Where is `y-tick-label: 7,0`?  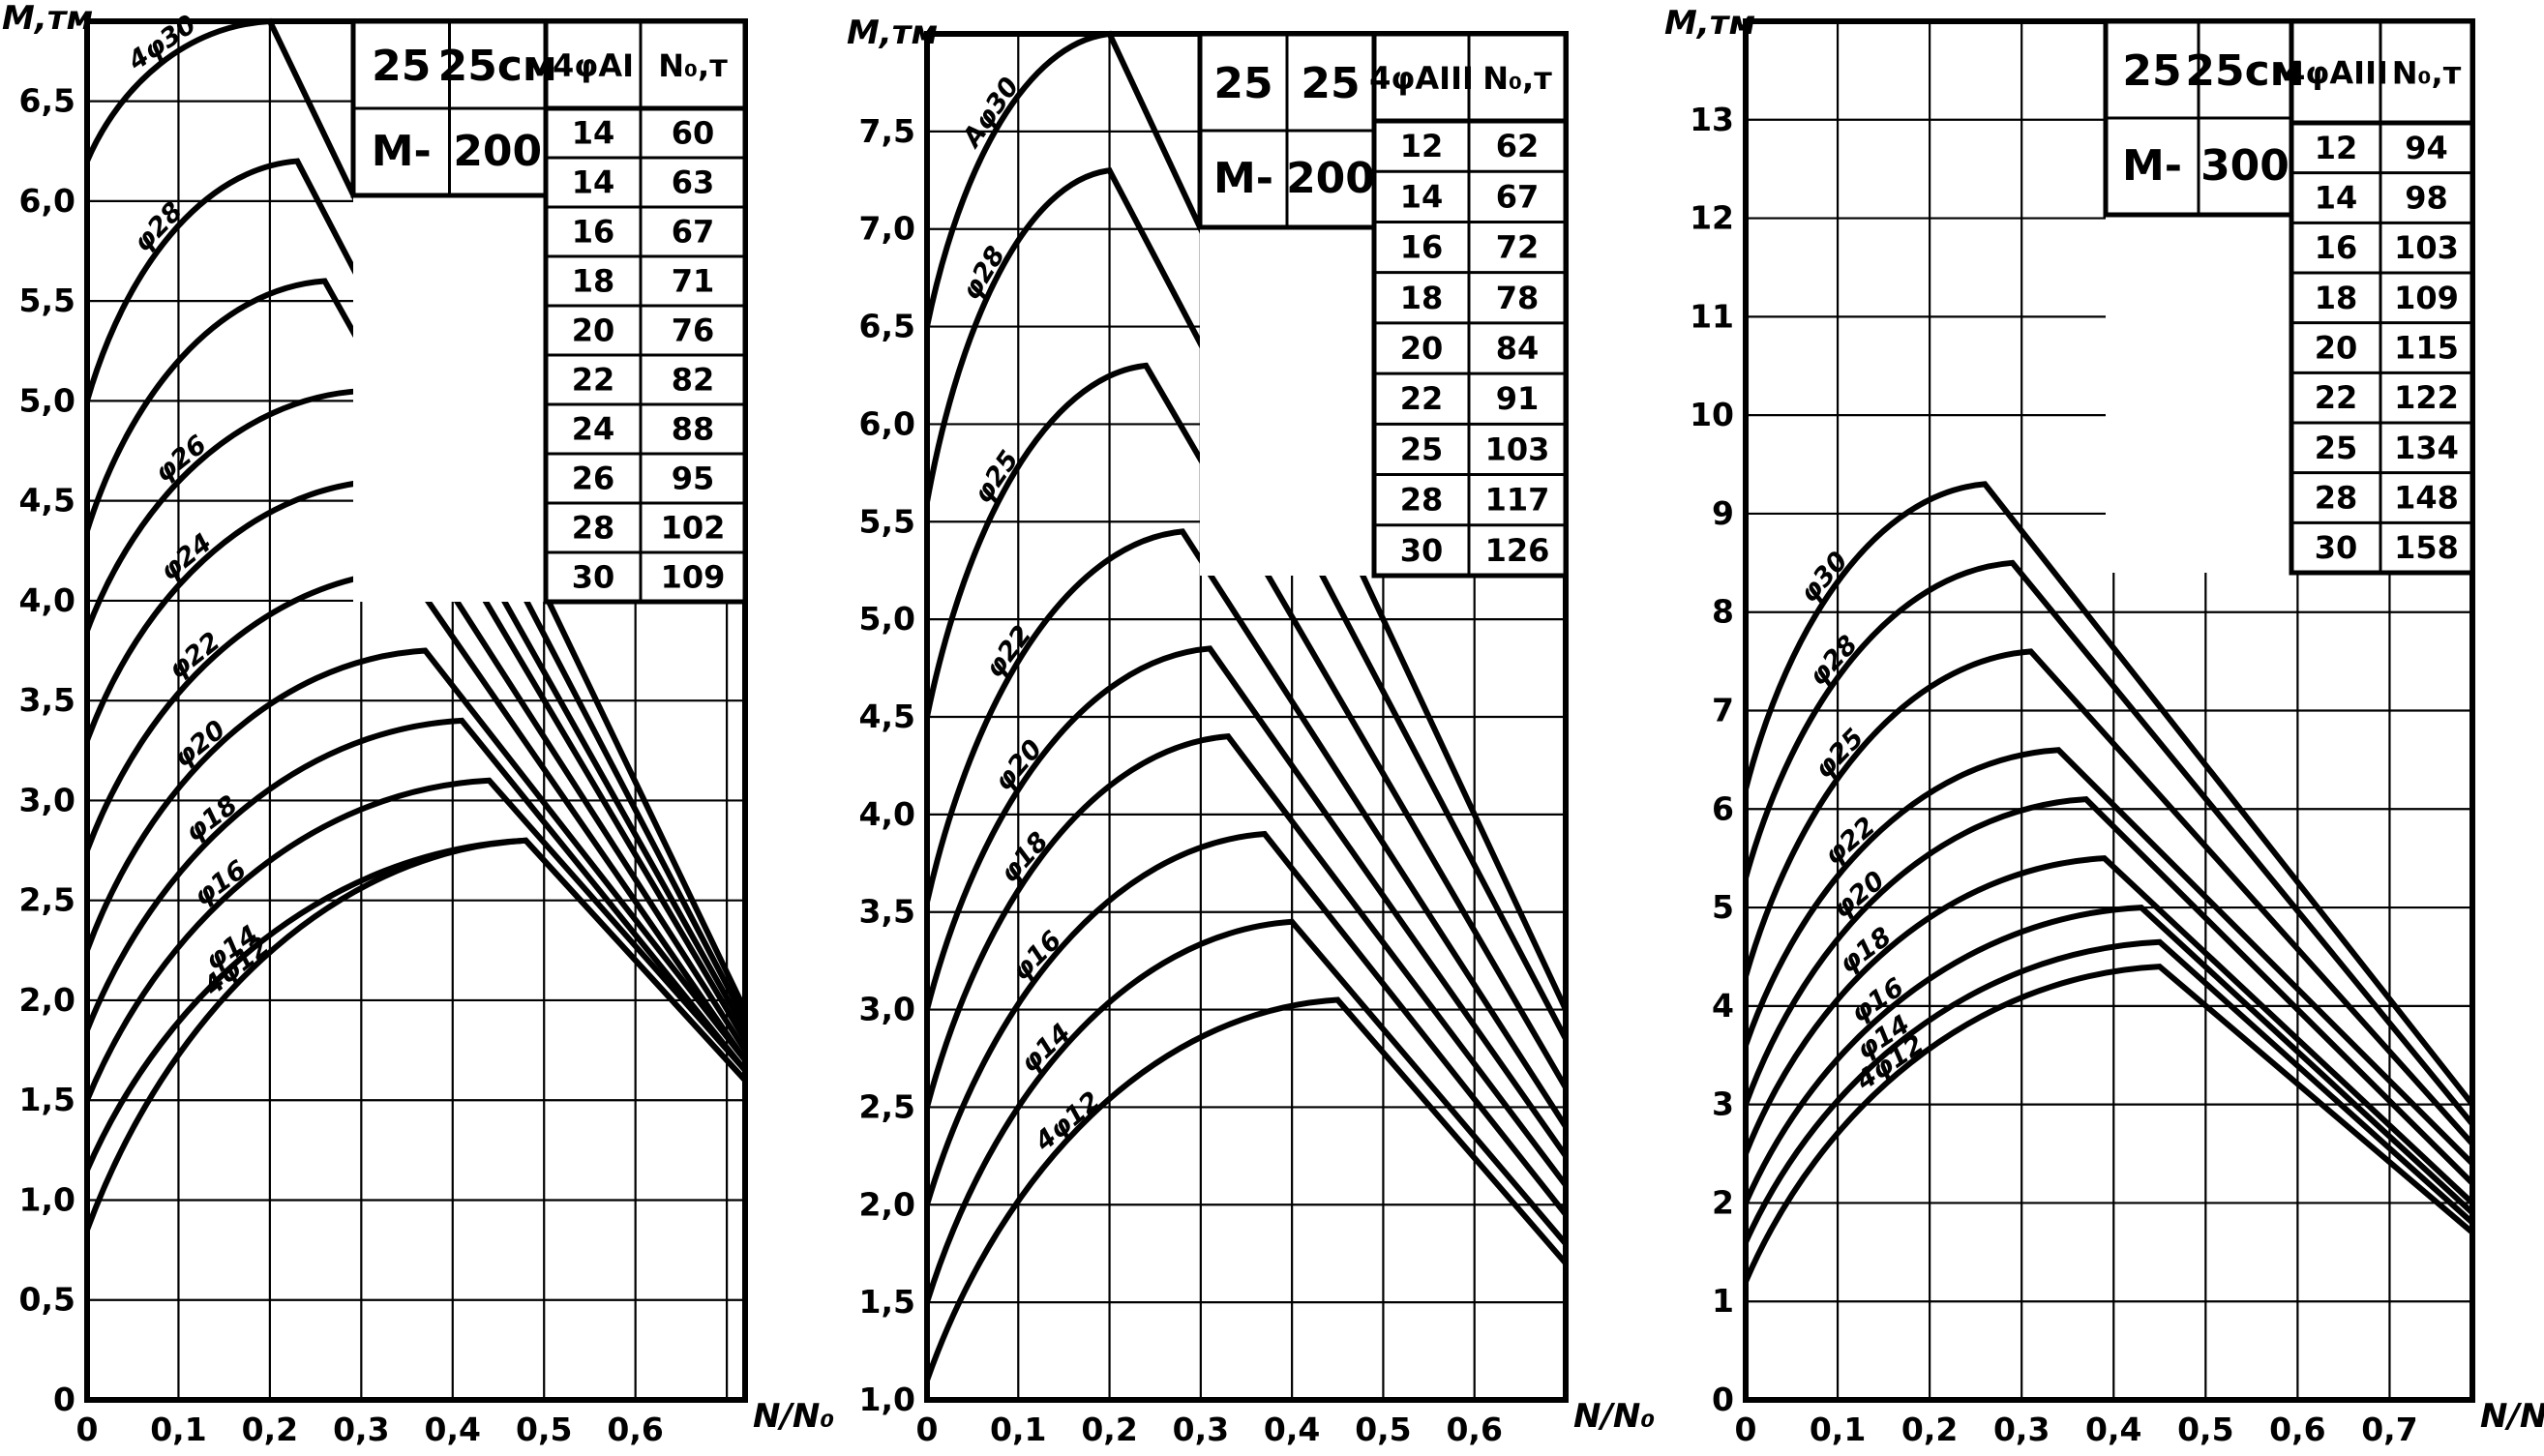 y-tick-label: 7,0 is located at coordinates (887, 229).